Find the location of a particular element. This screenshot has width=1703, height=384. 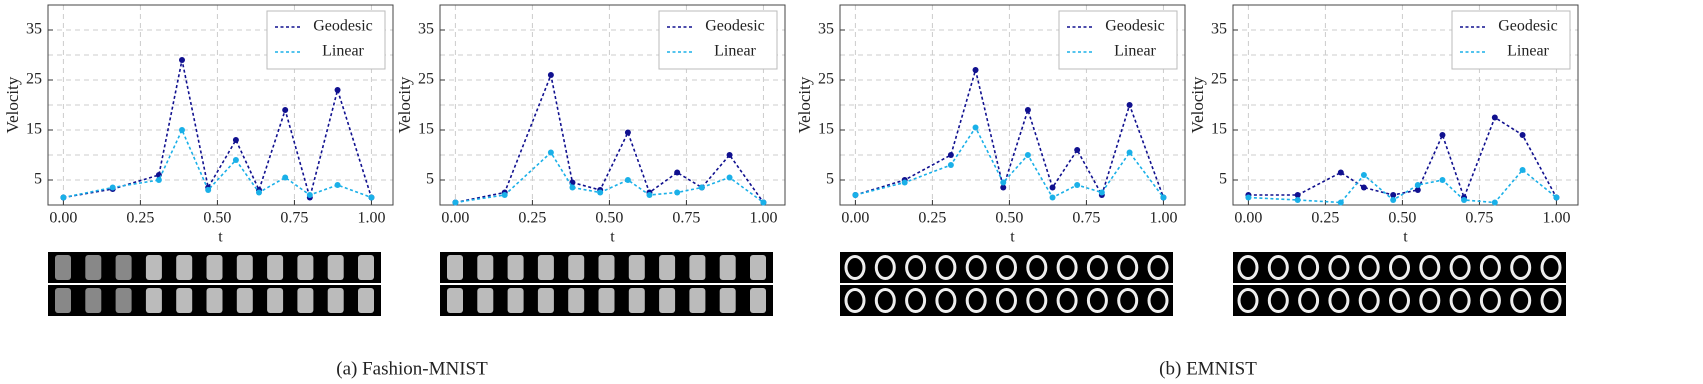

caption: (a) Fashion-MNIST is located at coordinates (412, 368).